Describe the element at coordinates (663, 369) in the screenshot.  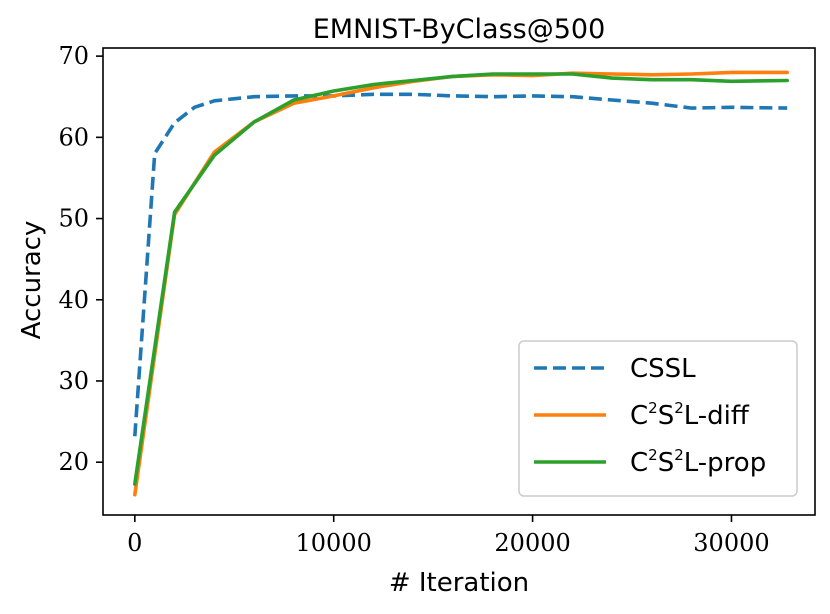
I see `legend-label-0: CSSL` at that location.